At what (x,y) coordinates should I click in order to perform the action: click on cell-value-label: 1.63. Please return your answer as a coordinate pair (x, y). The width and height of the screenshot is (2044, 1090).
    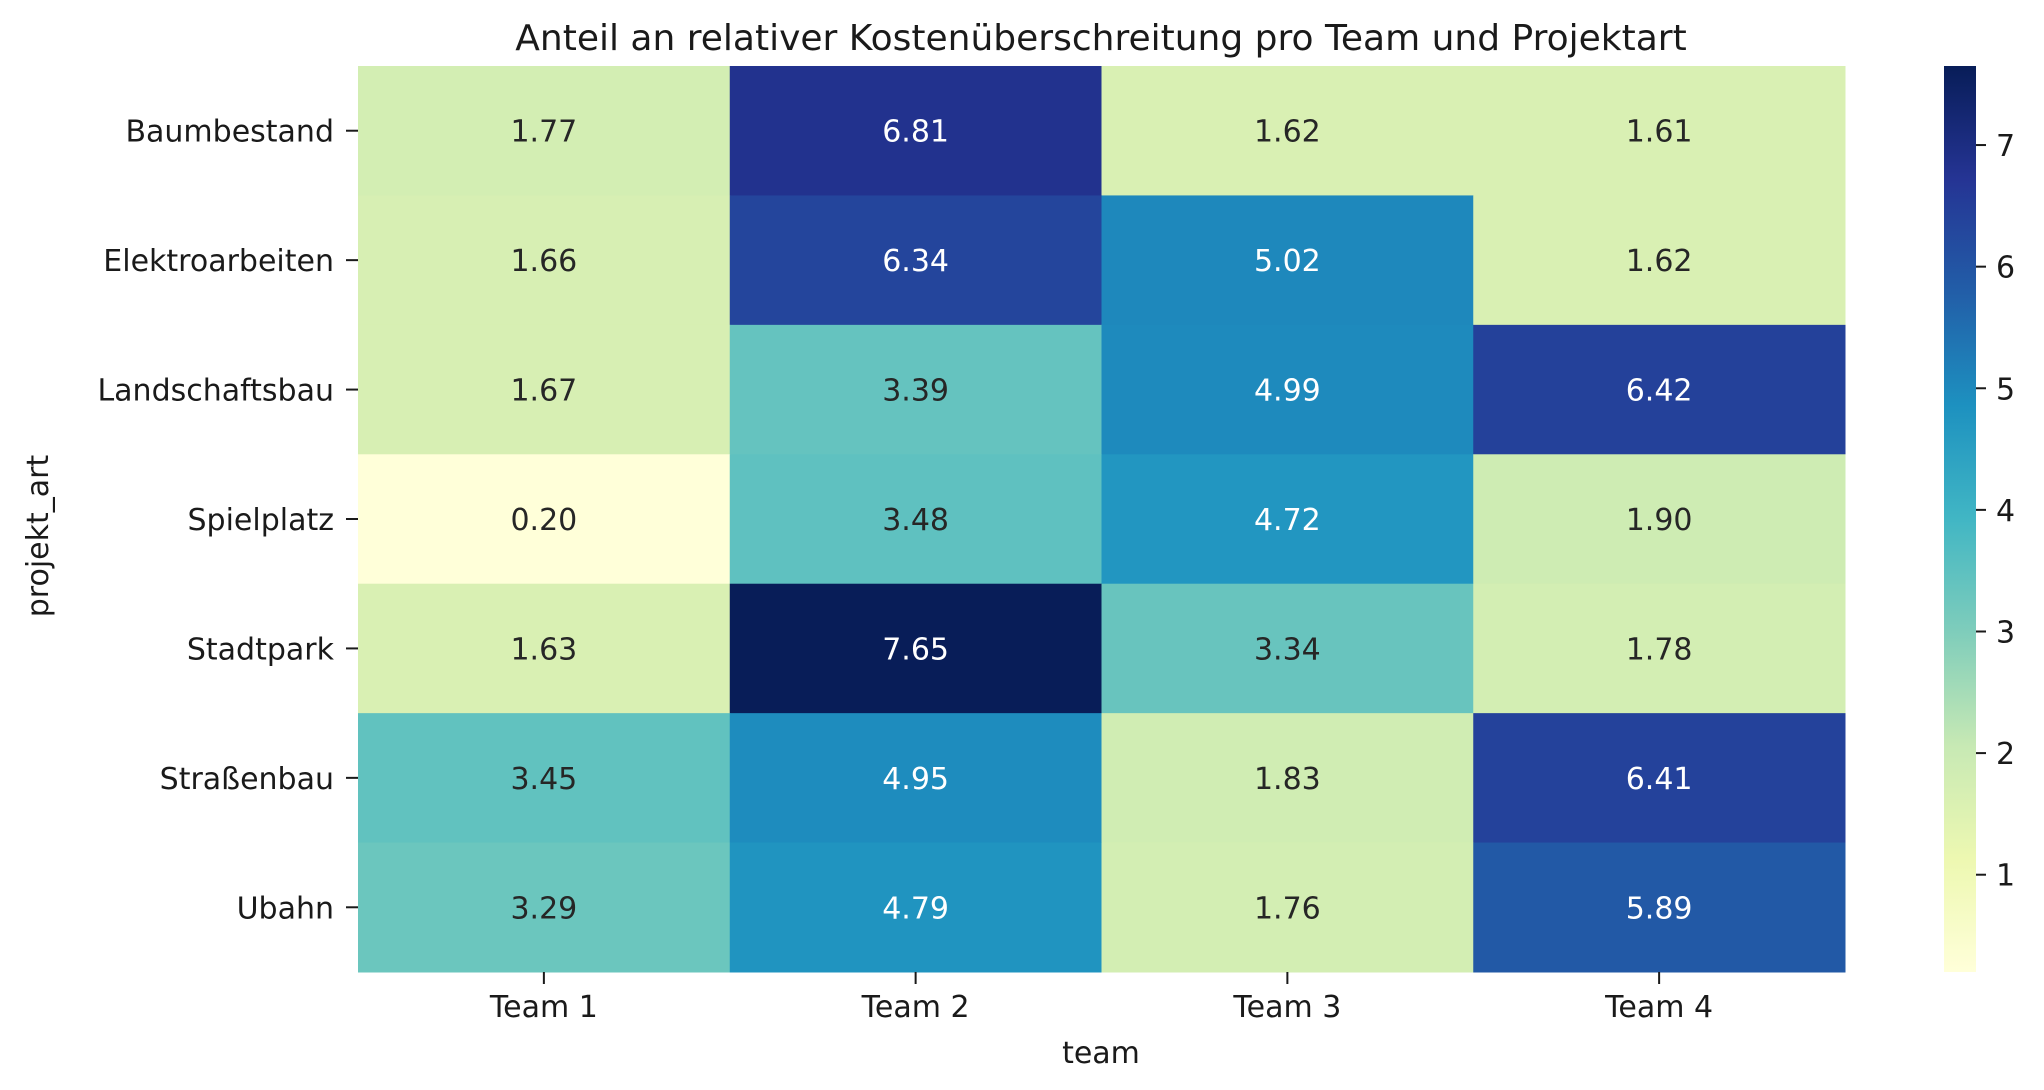
    Looking at the image, I should click on (543, 649).